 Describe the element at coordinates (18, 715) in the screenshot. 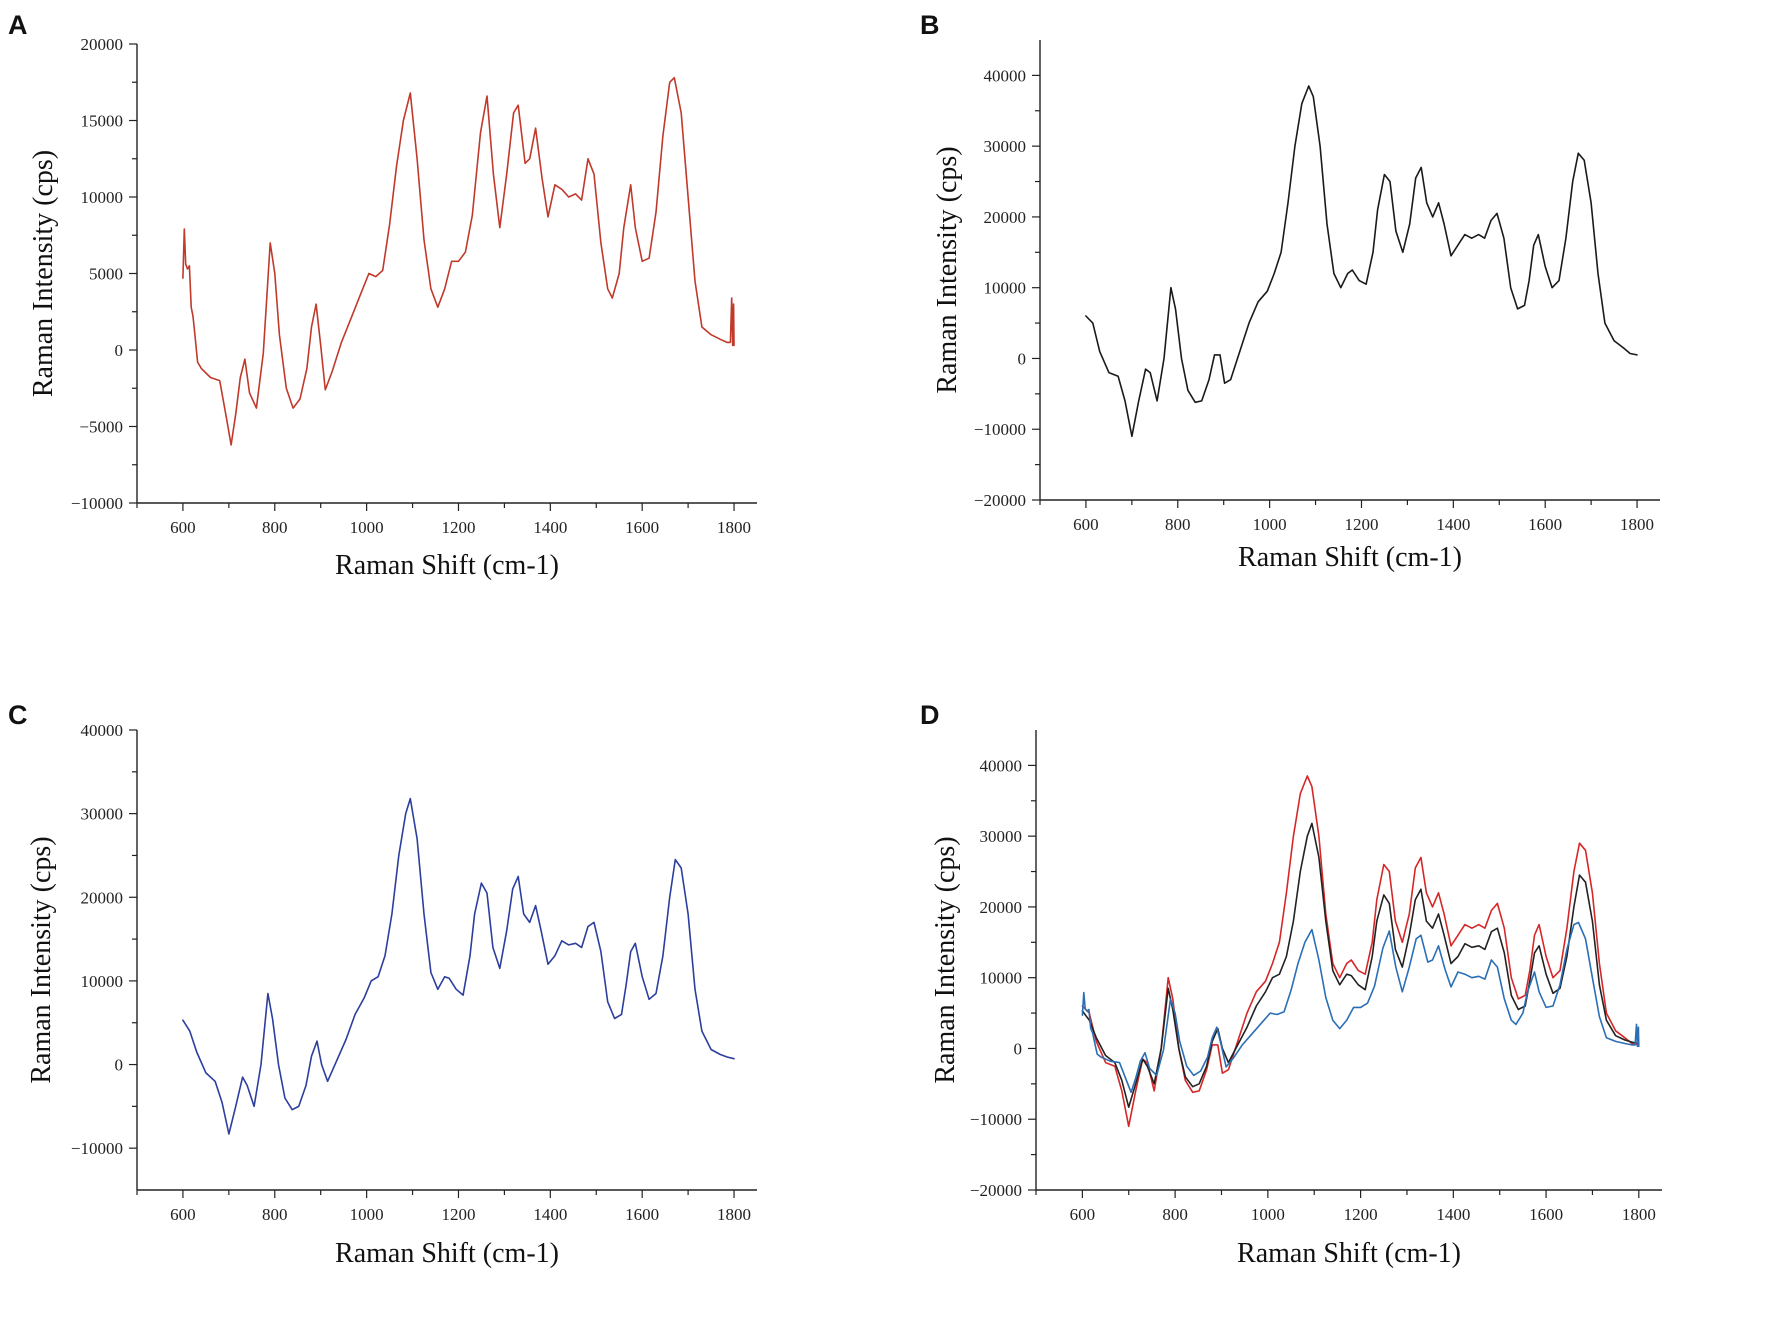

I see `panel-letter-c: C` at that location.